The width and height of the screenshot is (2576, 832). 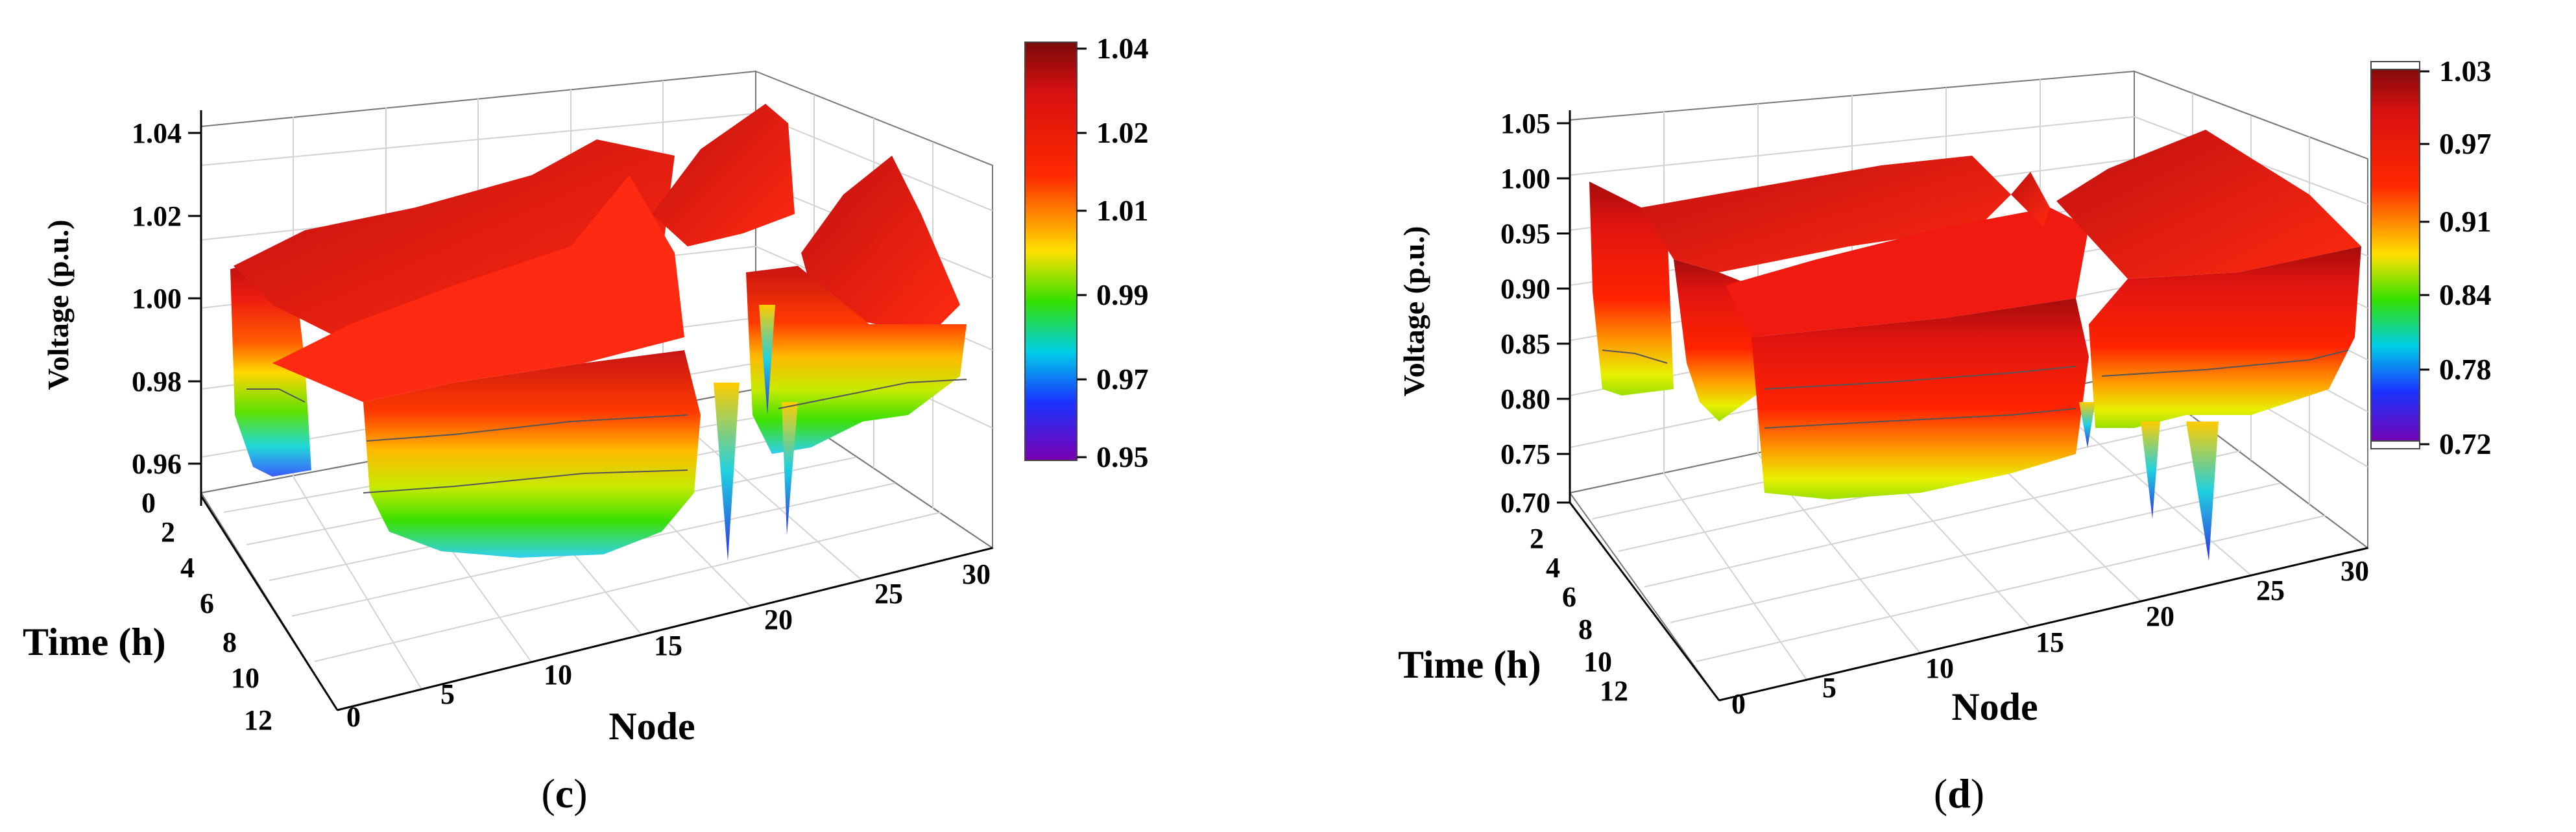 I want to click on panel-d-x-tick: 10, so click(x=1939, y=668).